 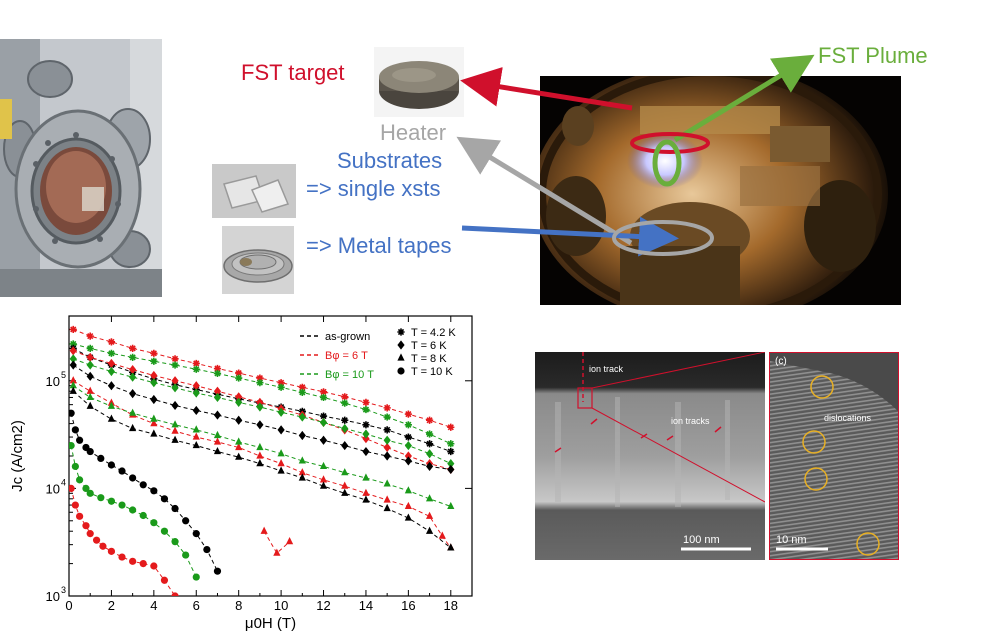 I want to click on single-xsts-label: => single xsts, so click(x=373, y=188).